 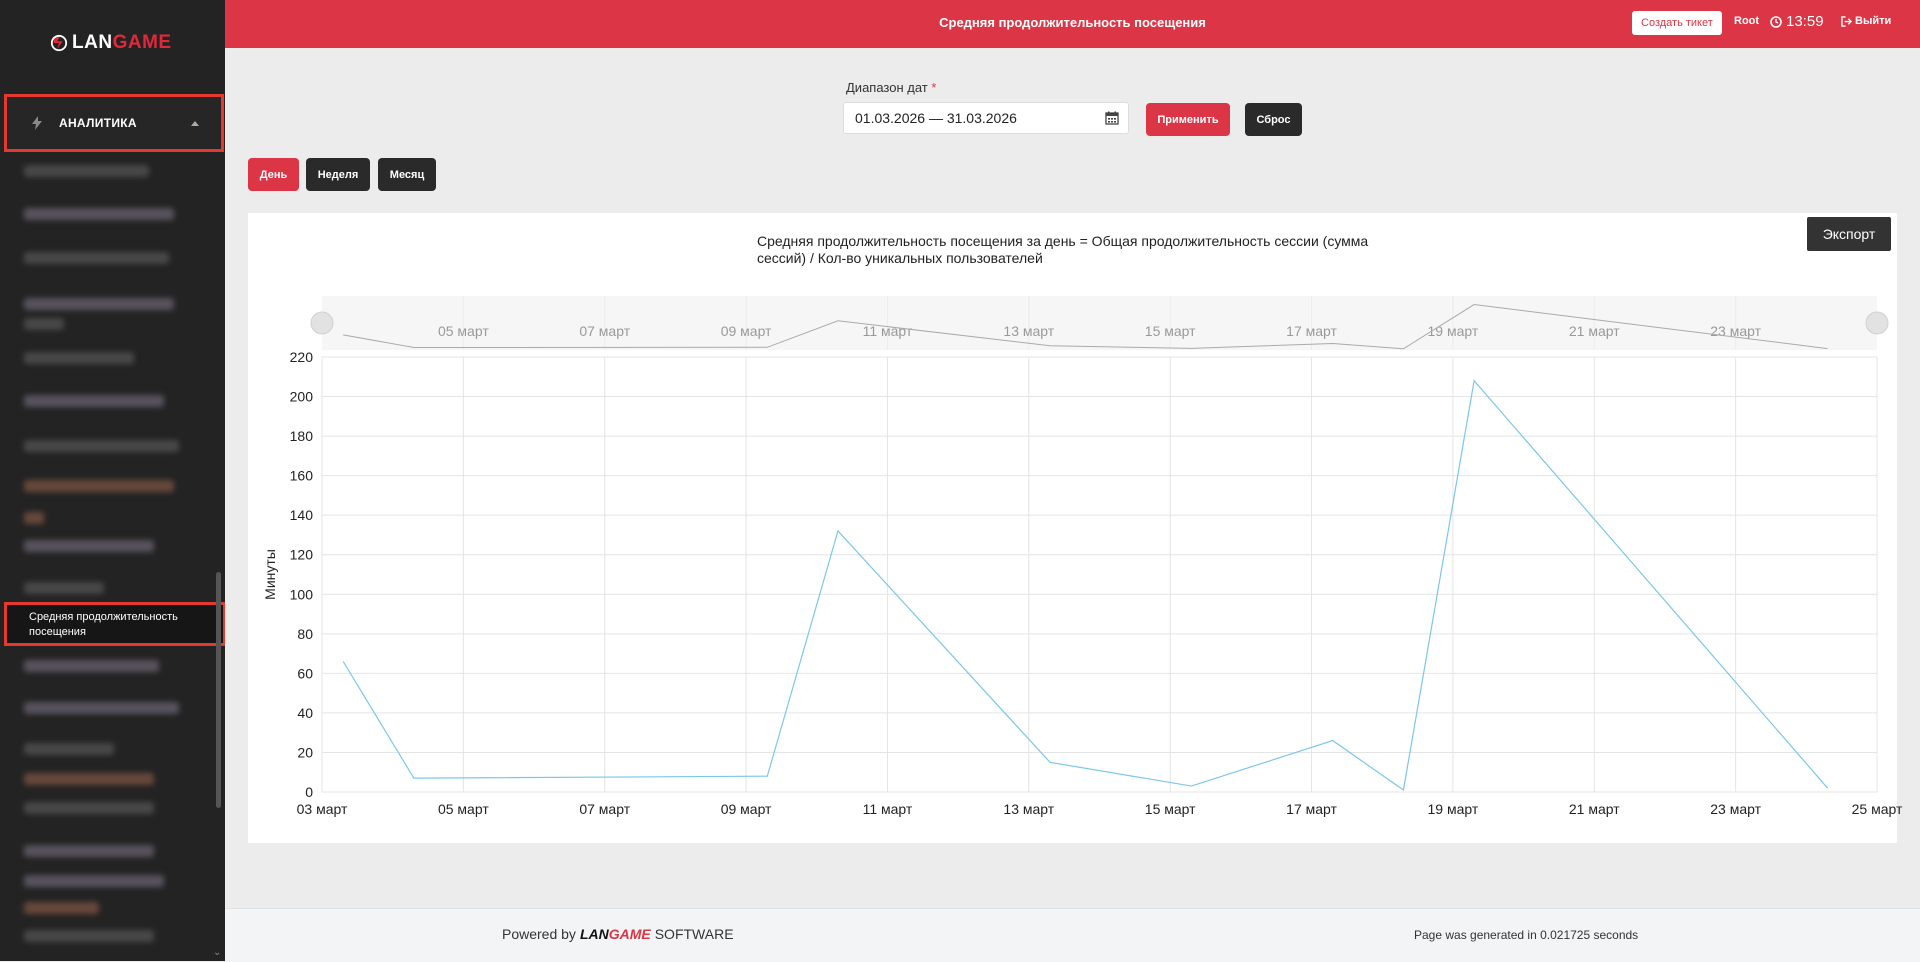 What do you see at coordinates (37, 123) in the screenshot?
I see `bolt-icon` at bounding box center [37, 123].